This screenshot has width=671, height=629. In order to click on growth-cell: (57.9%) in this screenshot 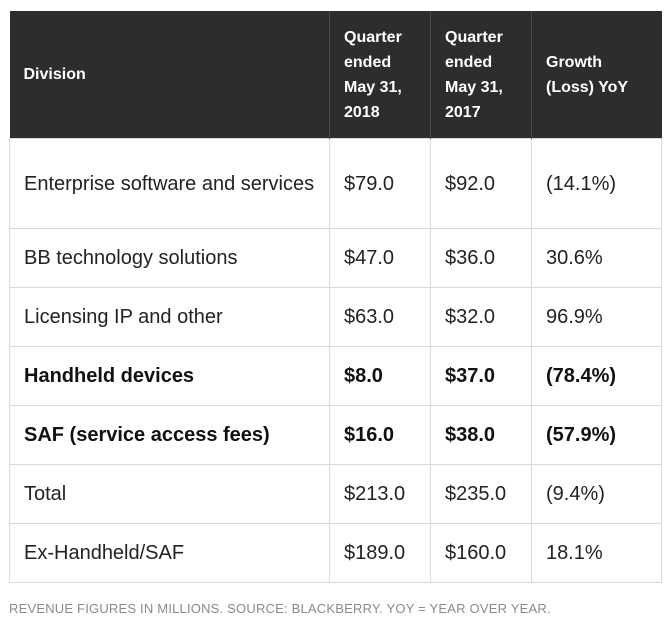, I will do `click(596, 435)`.